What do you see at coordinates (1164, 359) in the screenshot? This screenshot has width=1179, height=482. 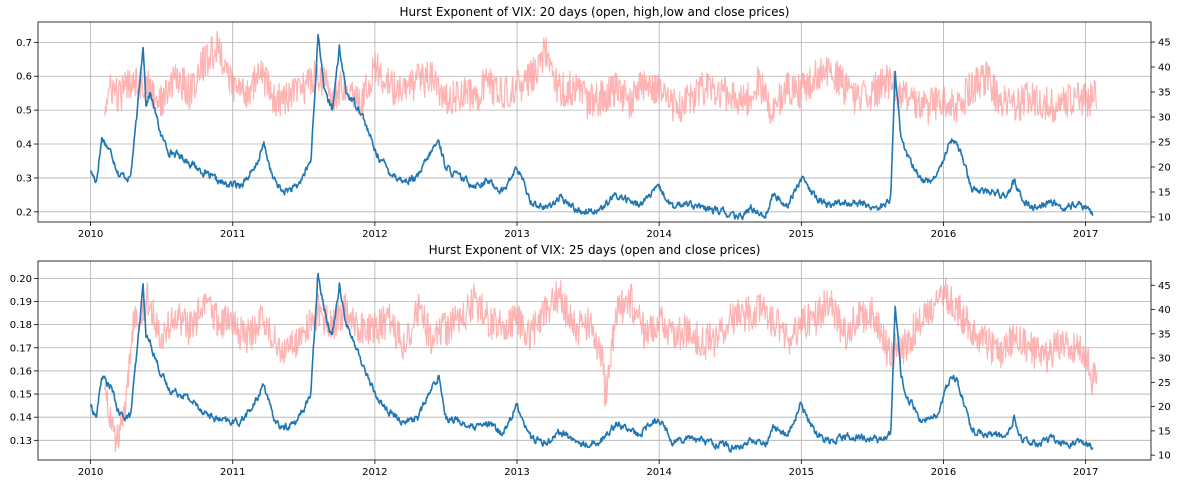 I see `bottom-y-right-tick-label: 30` at bounding box center [1164, 359].